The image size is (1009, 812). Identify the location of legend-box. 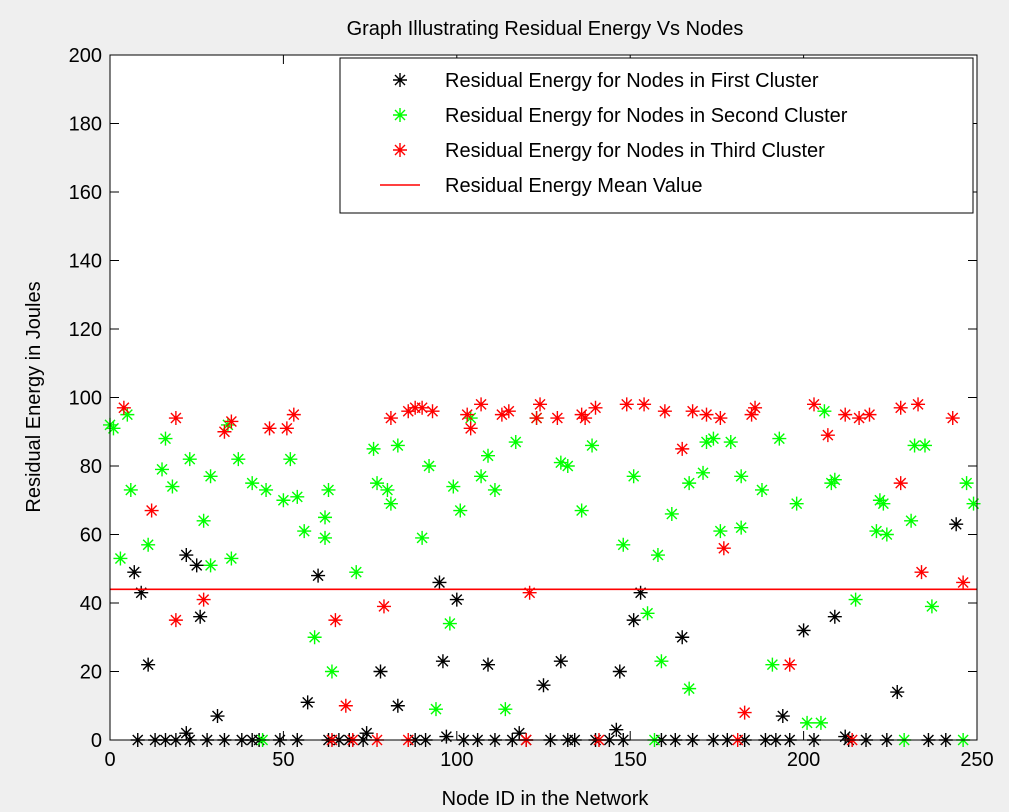
(656, 135).